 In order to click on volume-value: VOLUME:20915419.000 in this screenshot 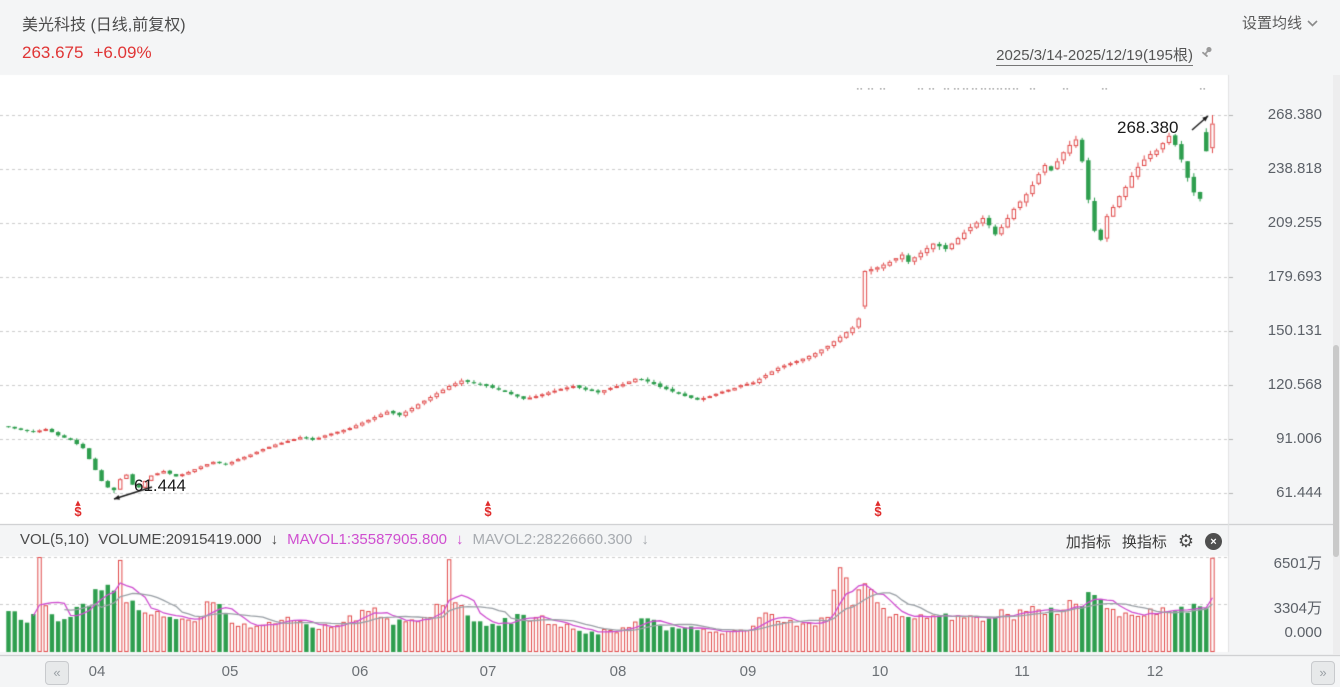, I will do `click(180, 539)`.